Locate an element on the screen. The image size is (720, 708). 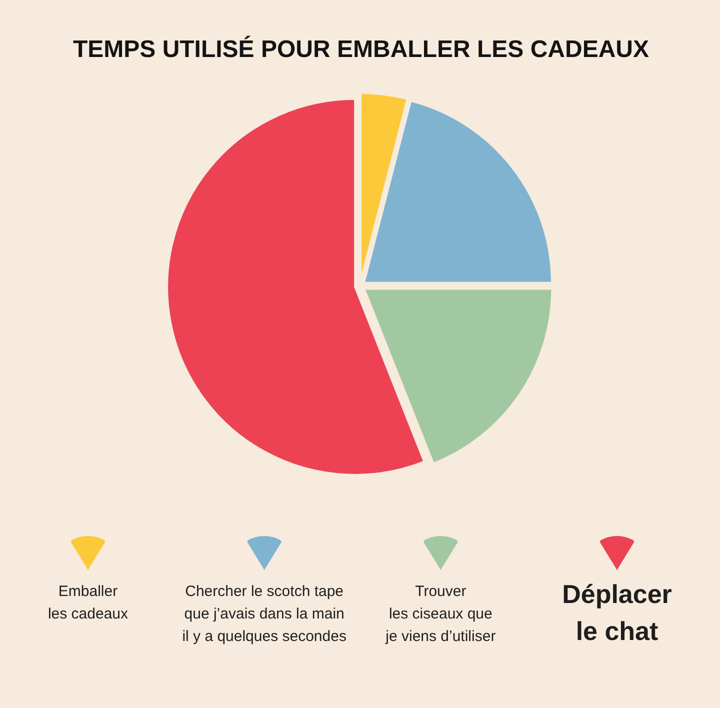
legend-label: Déplacer le chat is located at coordinates (617, 612).